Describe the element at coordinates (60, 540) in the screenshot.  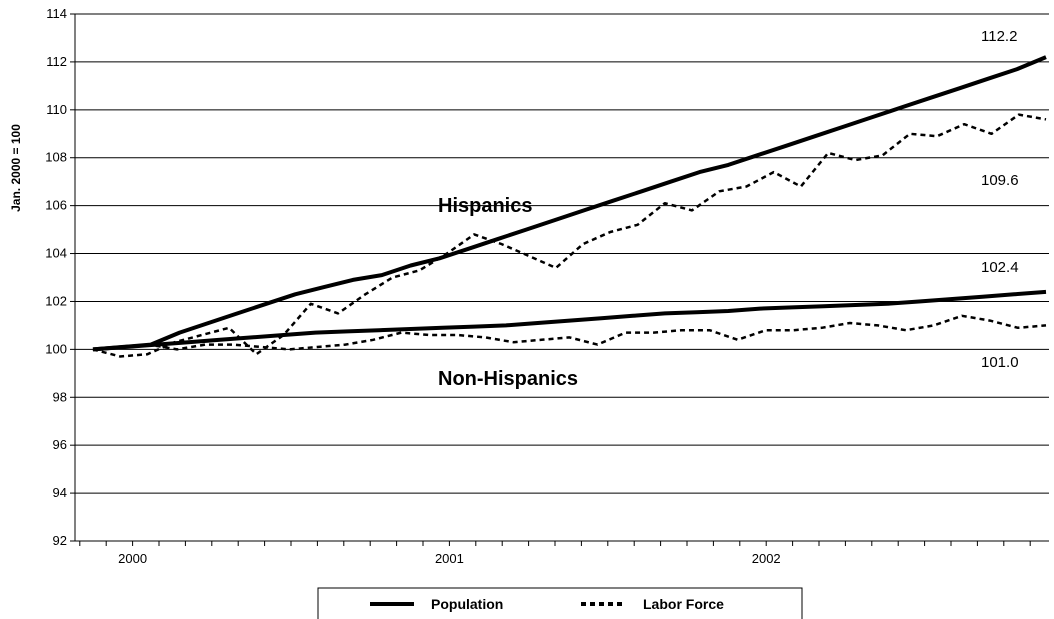
I see `y-tick-label-92: 92` at that location.